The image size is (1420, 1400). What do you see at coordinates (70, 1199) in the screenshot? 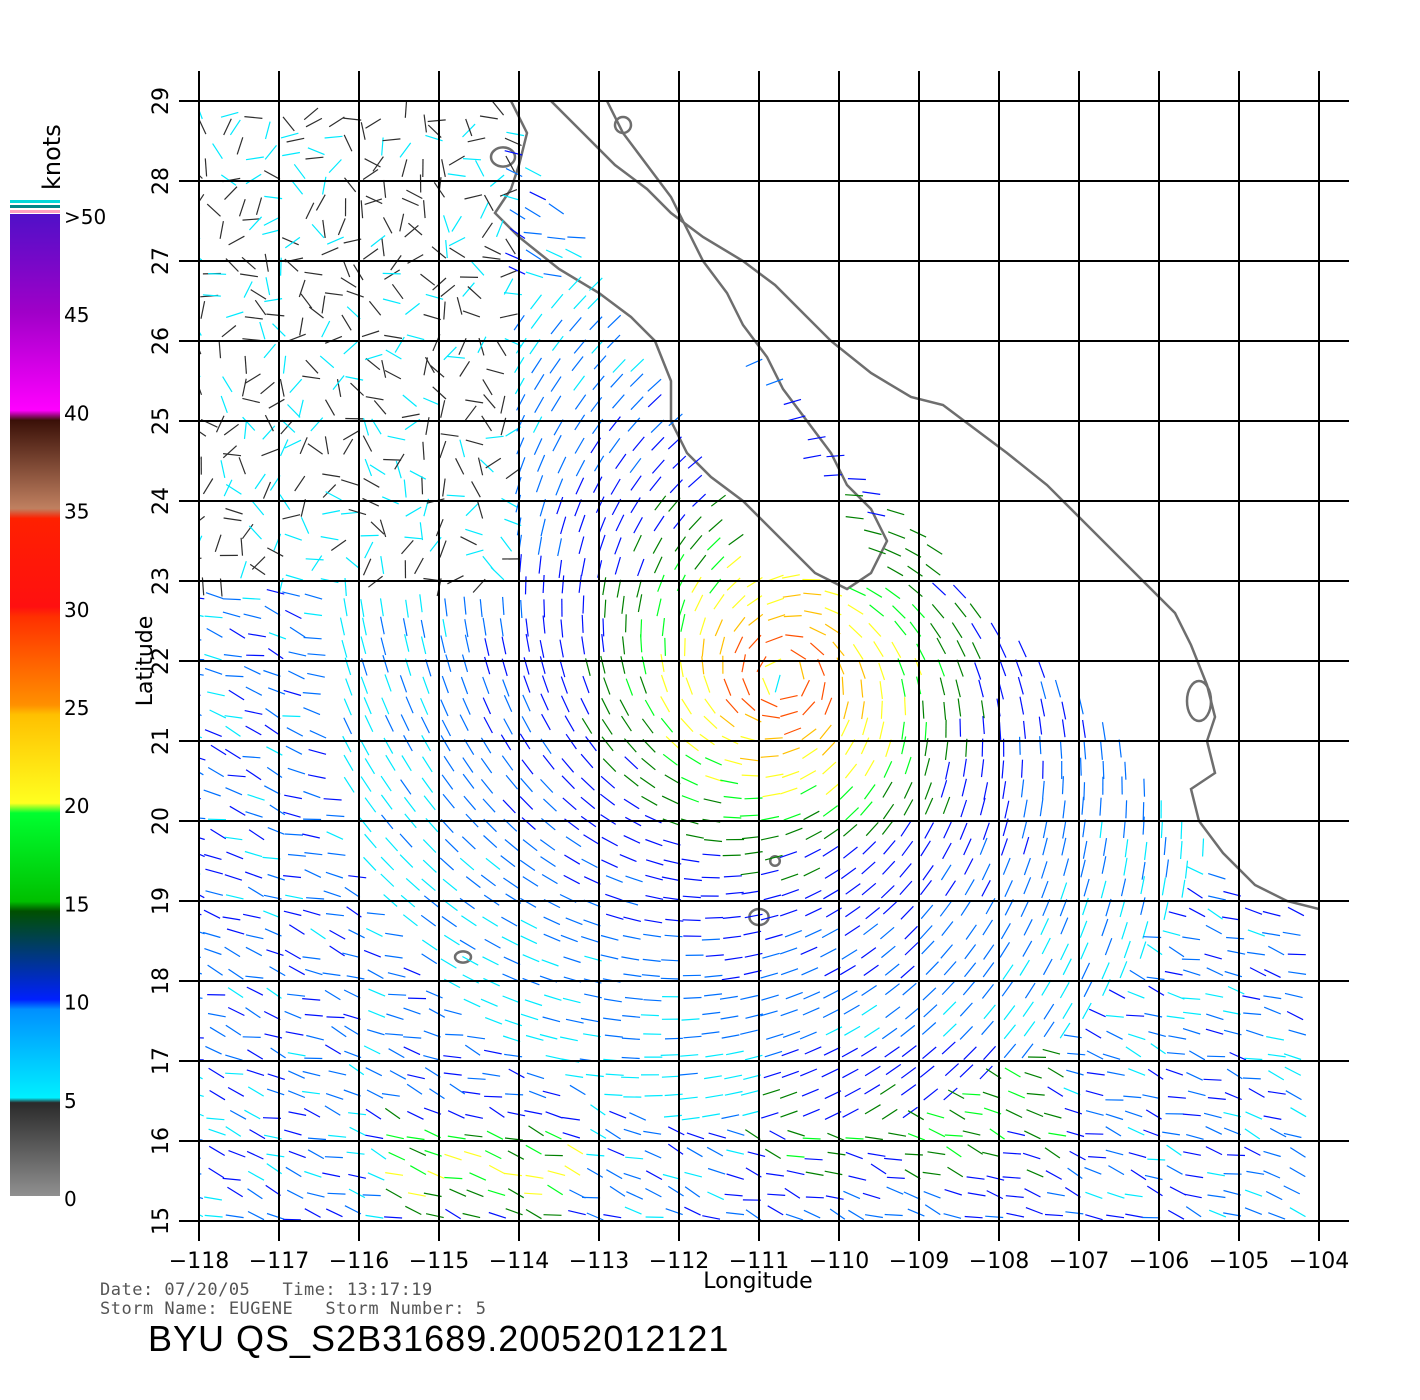
I see `legend-label: 0` at bounding box center [70, 1199].